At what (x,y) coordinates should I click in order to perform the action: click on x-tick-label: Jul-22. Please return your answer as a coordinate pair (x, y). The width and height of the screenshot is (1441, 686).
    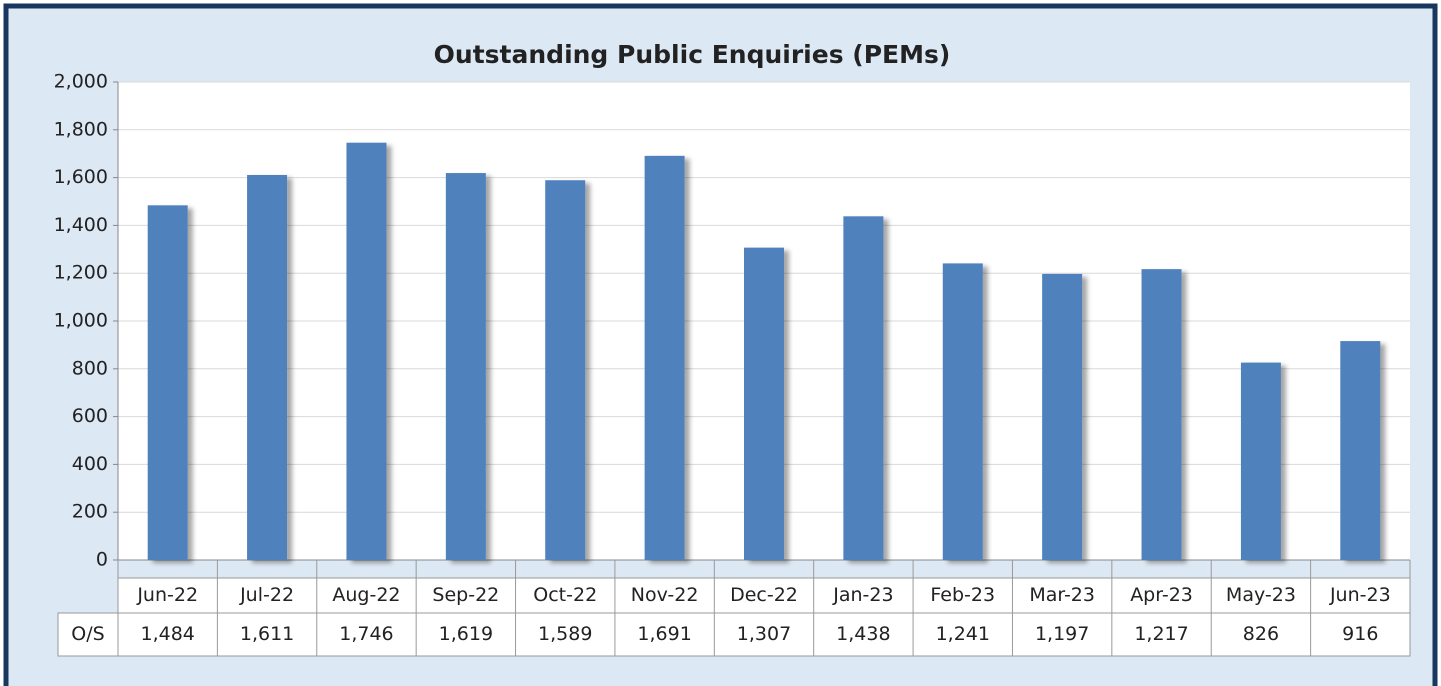
    Looking at the image, I should click on (266, 595).